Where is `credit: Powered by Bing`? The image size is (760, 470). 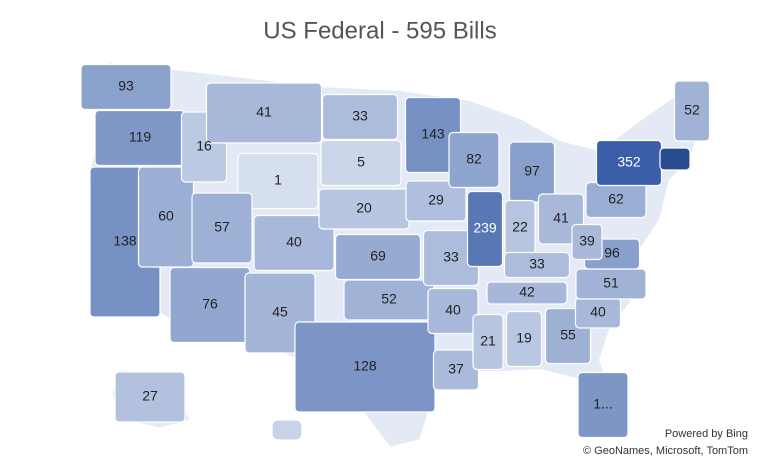
credit: Powered by Bing is located at coordinates (706, 434).